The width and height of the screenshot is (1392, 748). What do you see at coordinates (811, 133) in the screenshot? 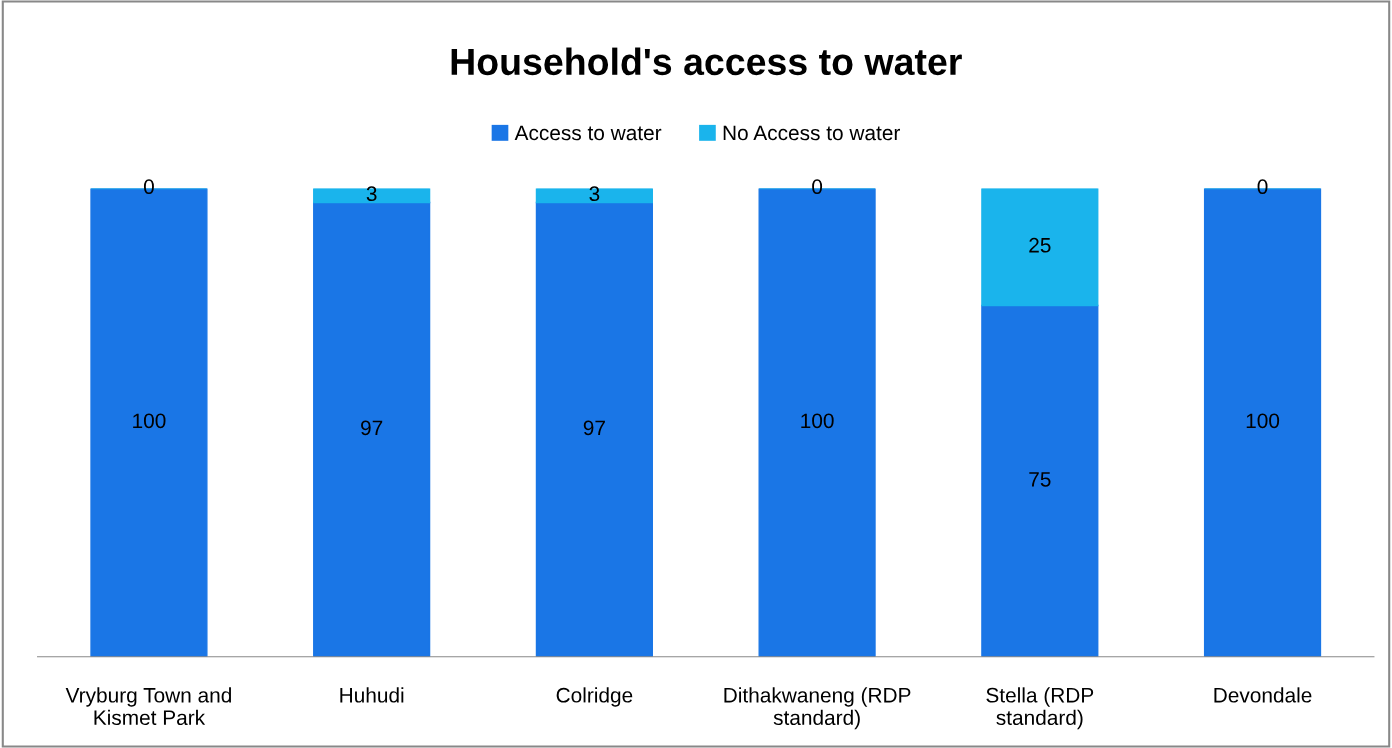
I see `legend-label: No Access to water` at bounding box center [811, 133].